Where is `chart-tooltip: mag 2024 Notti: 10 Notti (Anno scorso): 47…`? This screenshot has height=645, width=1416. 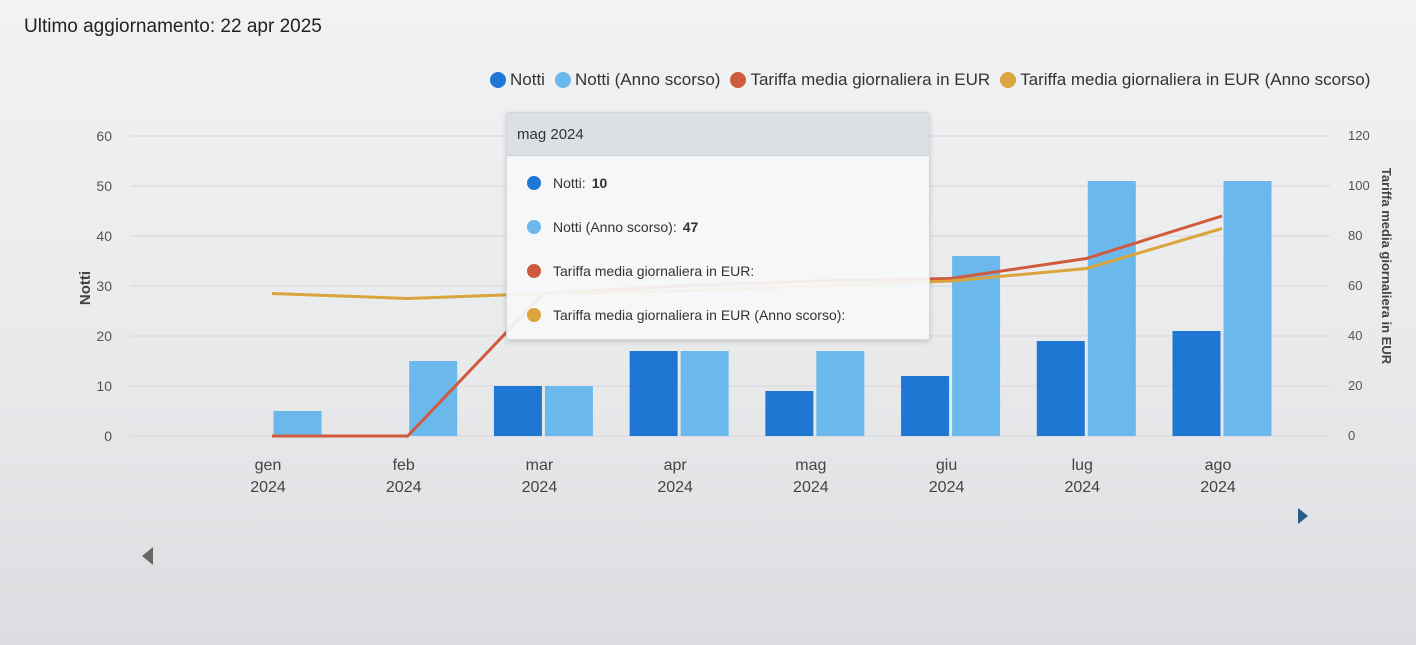 chart-tooltip: mag 2024 Notti: 10 Notti (Anno scorso): 47… is located at coordinates (718, 226).